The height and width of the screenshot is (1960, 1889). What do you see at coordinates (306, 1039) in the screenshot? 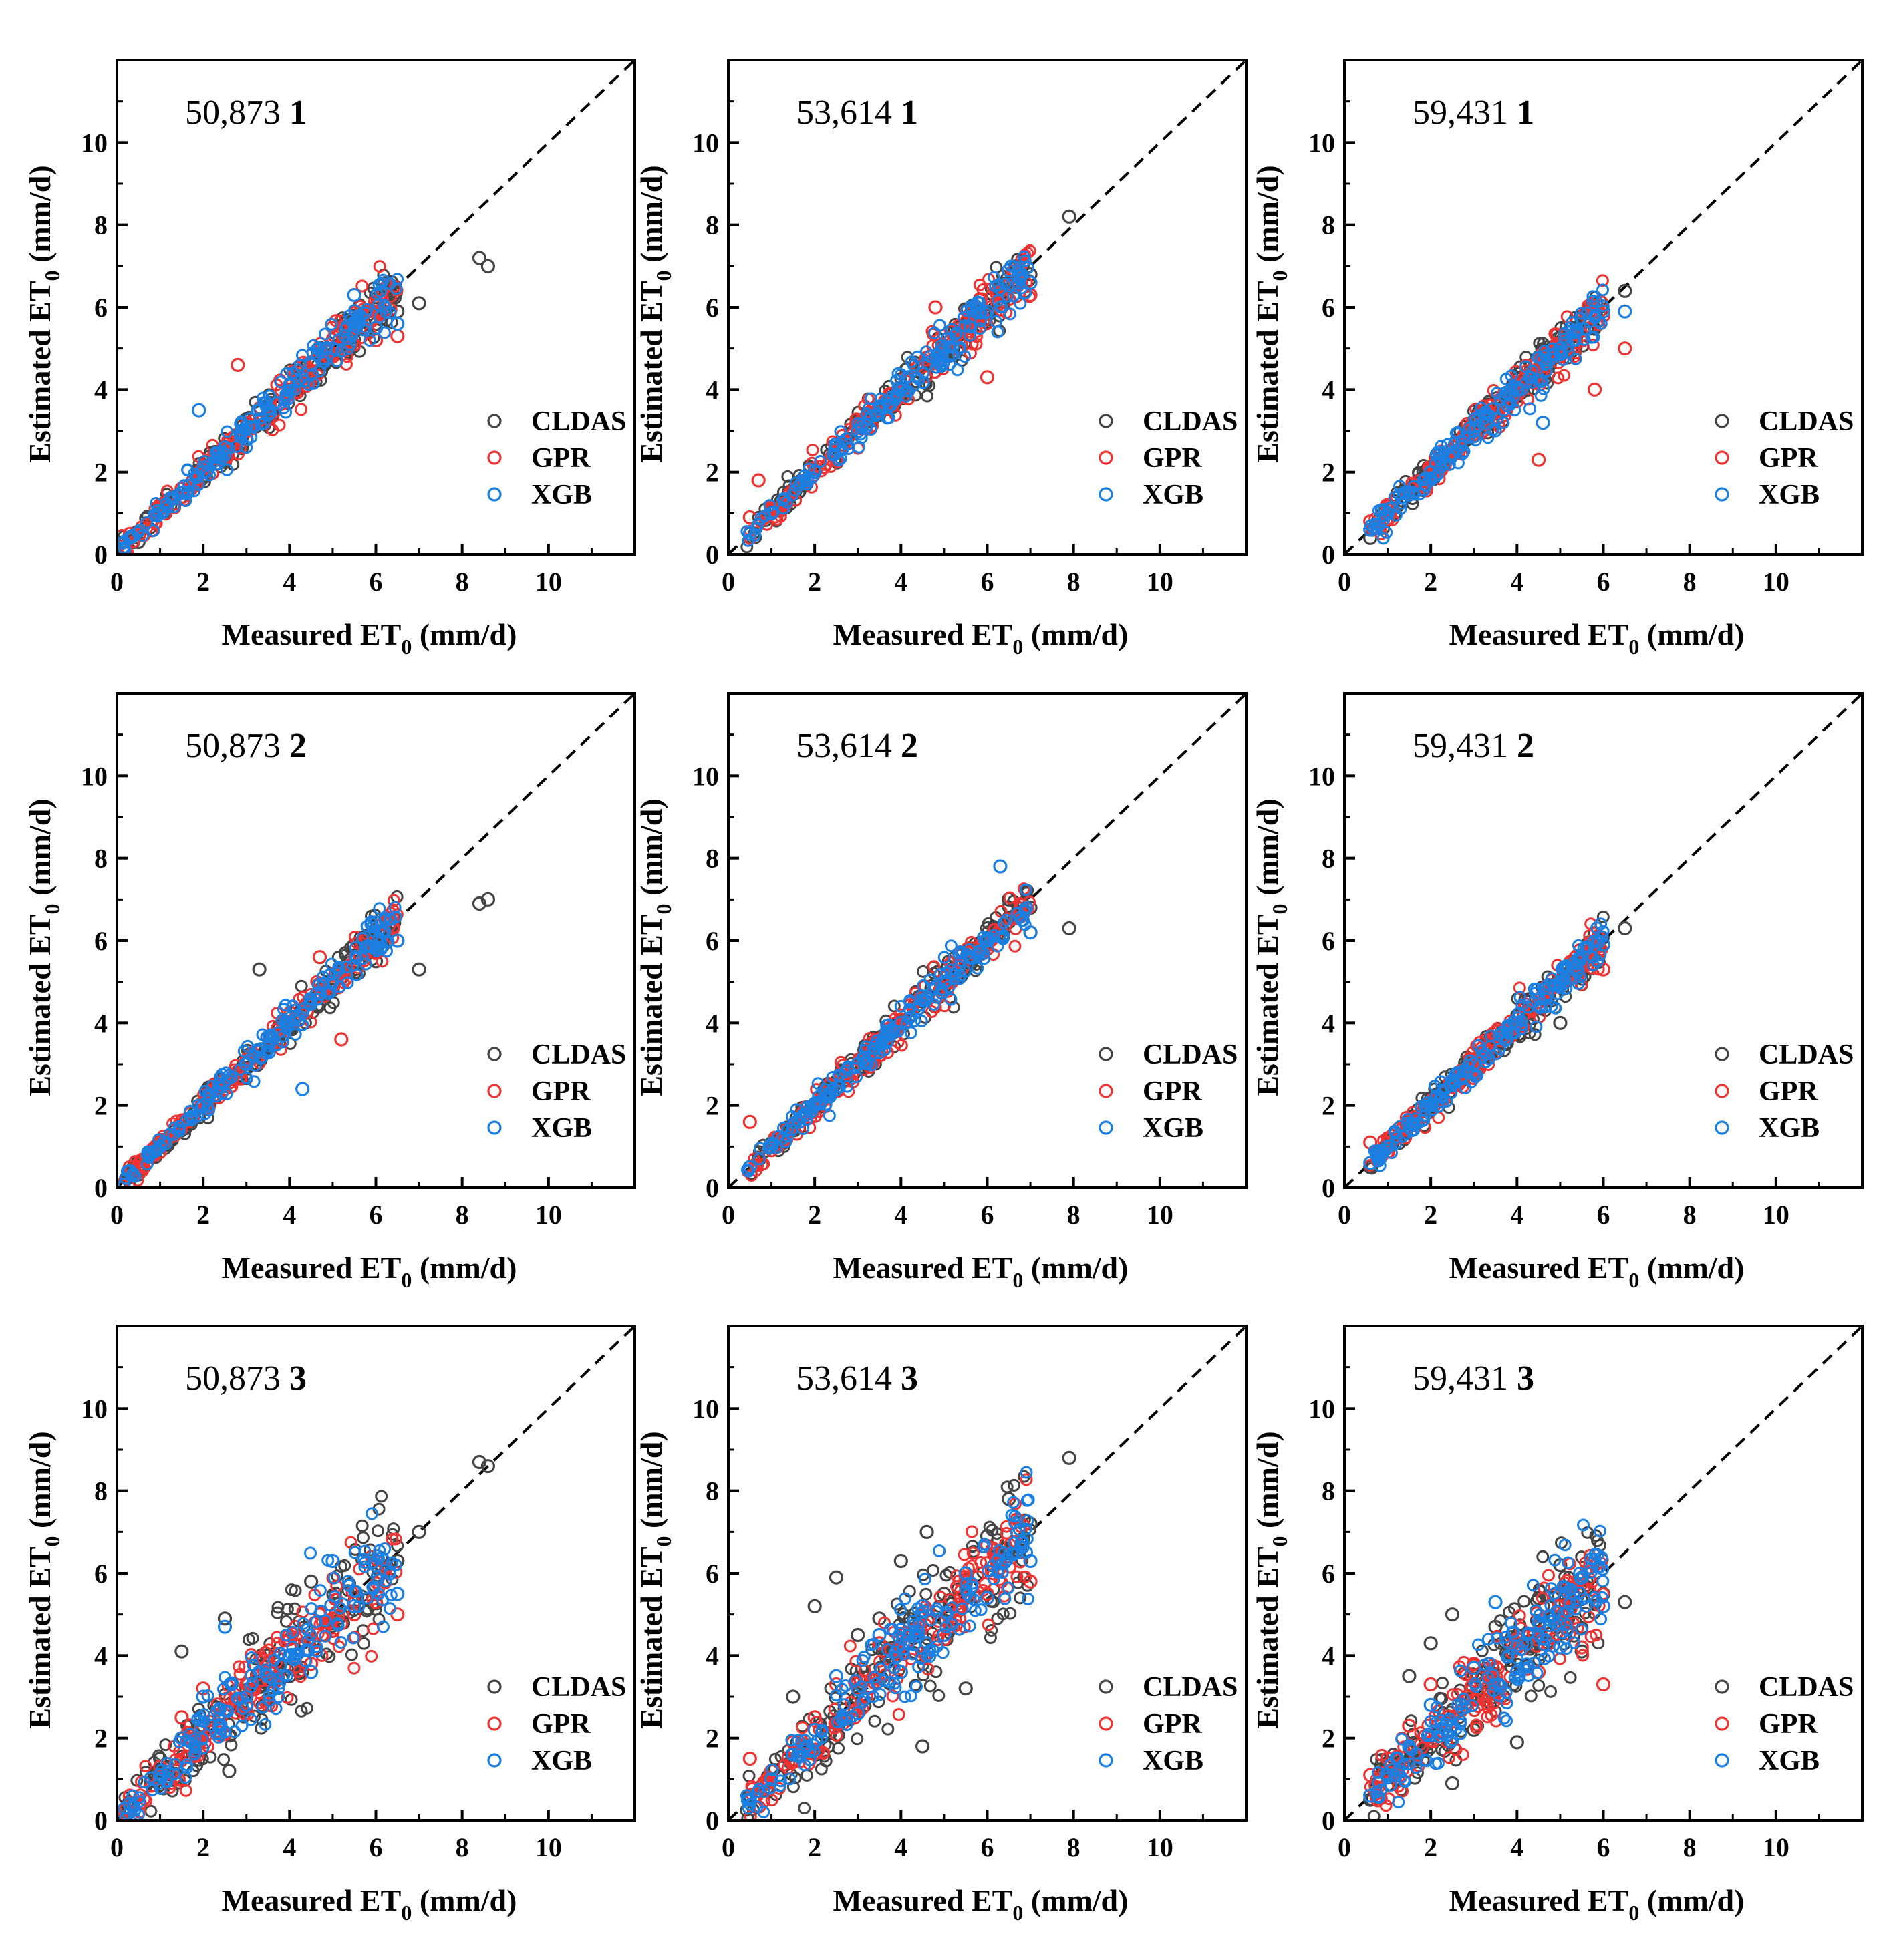
I see `points-layer` at bounding box center [306, 1039].